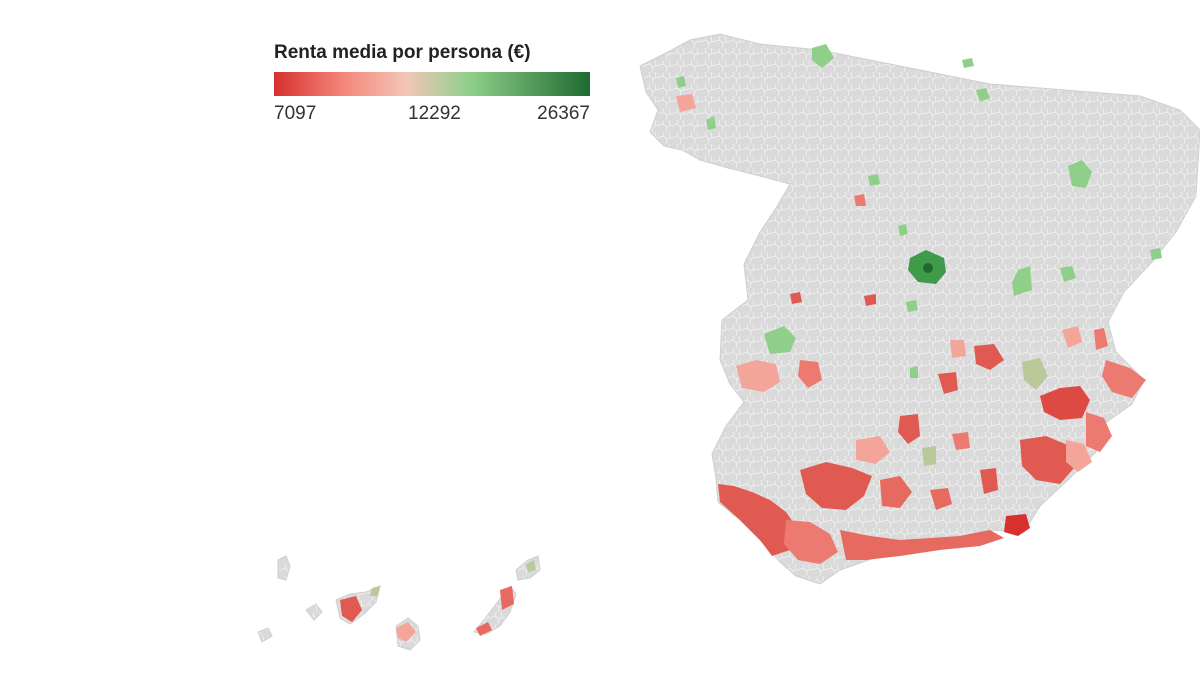 The width and height of the screenshot is (1200, 675). I want to click on legend-min-label: 7097, so click(295, 113).